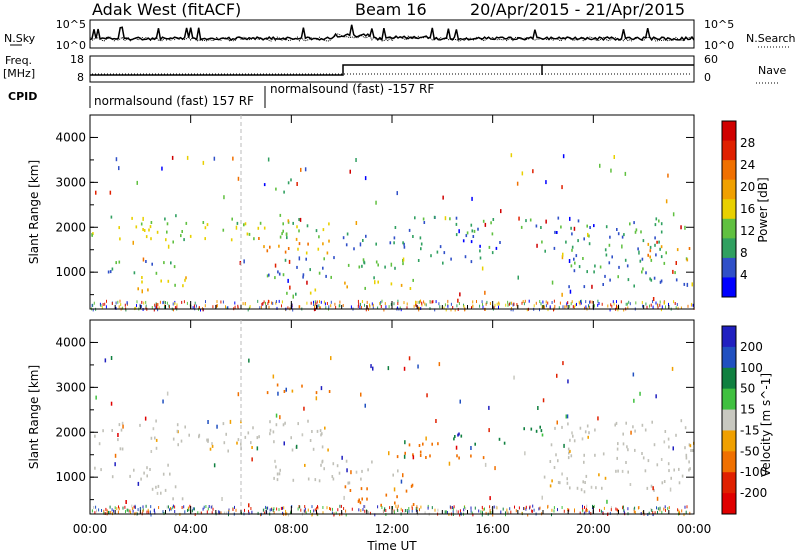 The height and width of the screenshot is (554, 800). Describe the element at coordinates (729, 378) in the screenshot. I see `colorbar-segment` at that location.